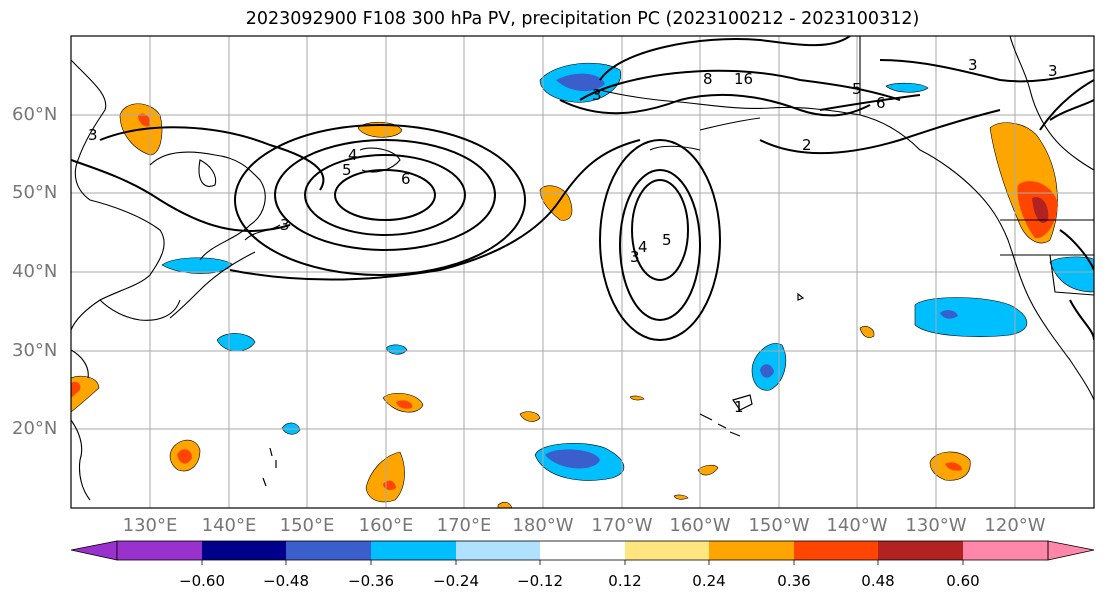 Image resolution: width=1105 pixels, height=601 pixels. I want to click on lon-label: 160°E, so click(386, 525).